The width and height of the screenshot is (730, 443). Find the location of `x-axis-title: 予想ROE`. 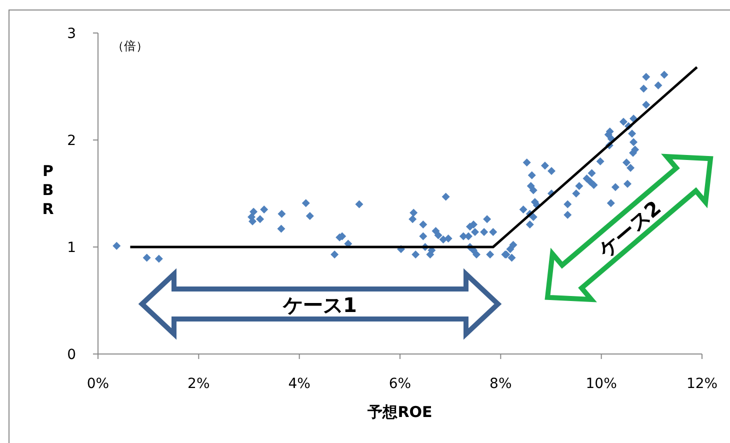

x-axis-title: 予想ROE is located at coordinates (399, 412).